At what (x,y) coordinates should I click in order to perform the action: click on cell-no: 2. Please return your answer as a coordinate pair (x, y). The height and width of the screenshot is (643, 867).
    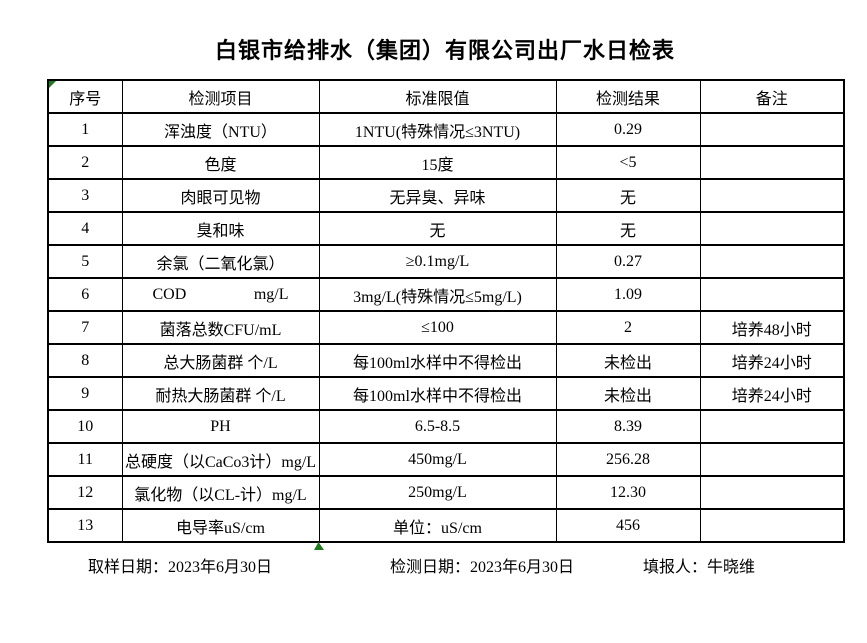
    Looking at the image, I should click on (85, 162).